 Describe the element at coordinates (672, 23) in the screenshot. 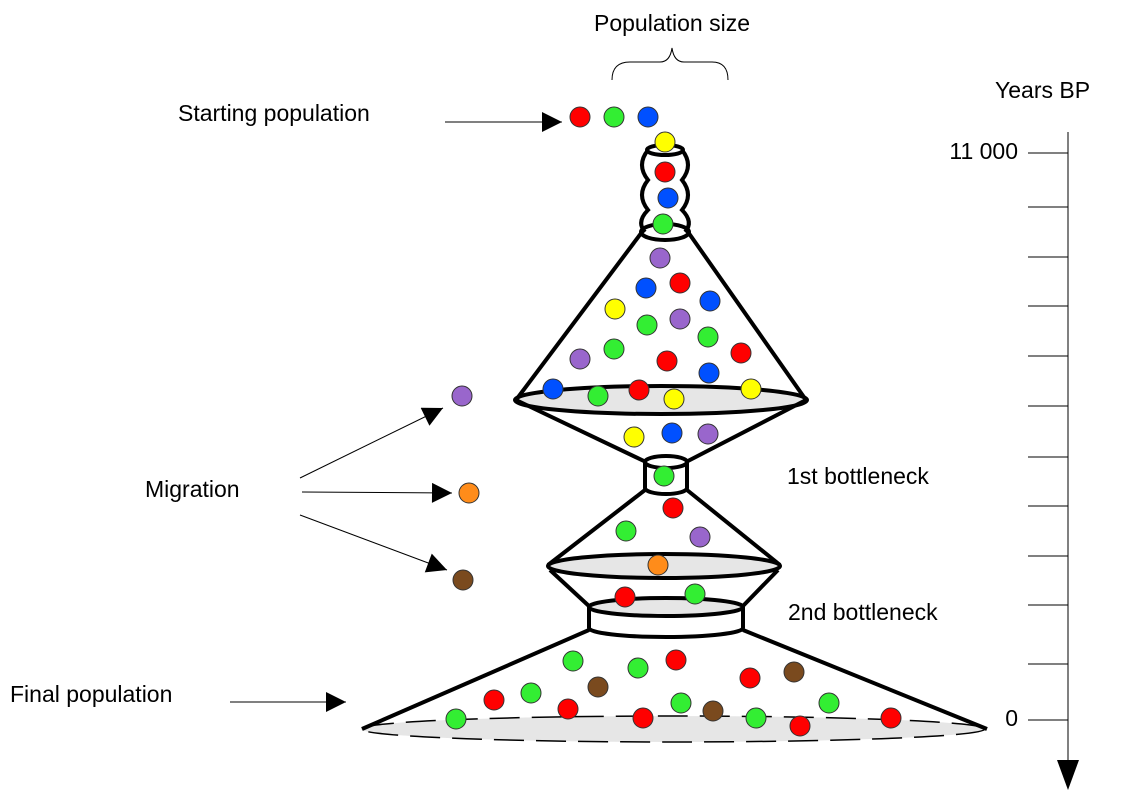

I see `title: Population size` at that location.